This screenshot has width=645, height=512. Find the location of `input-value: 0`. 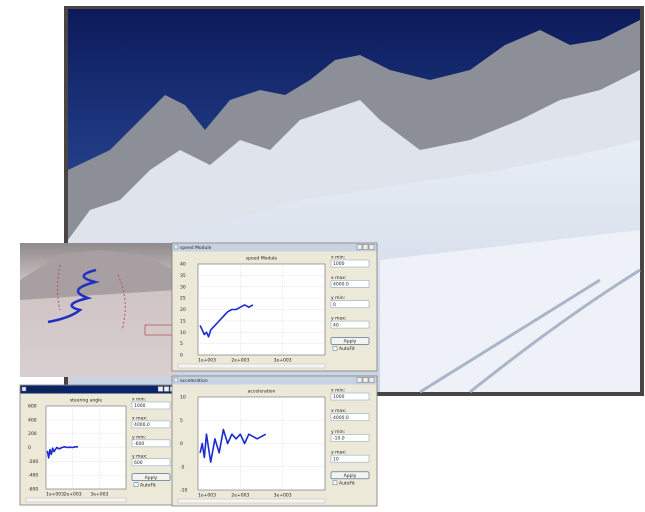

input-value: 0 is located at coordinates (334, 305).